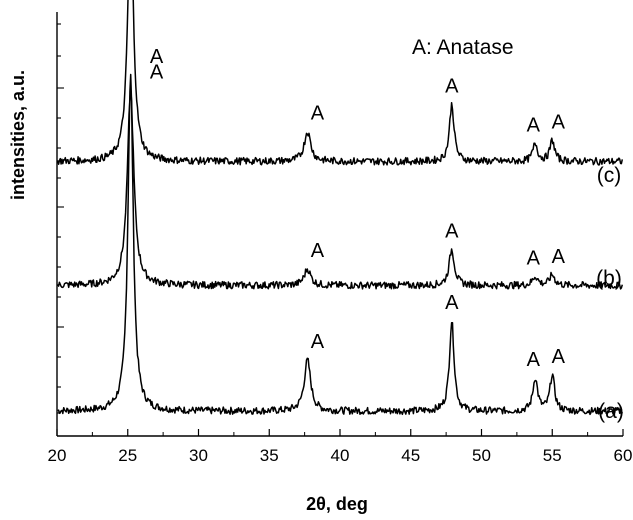 The width and height of the screenshot is (633, 520). Describe the element at coordinates (18, 135) in the screenshot. I see `y-axis-title: intensities, a.u.` at that location.